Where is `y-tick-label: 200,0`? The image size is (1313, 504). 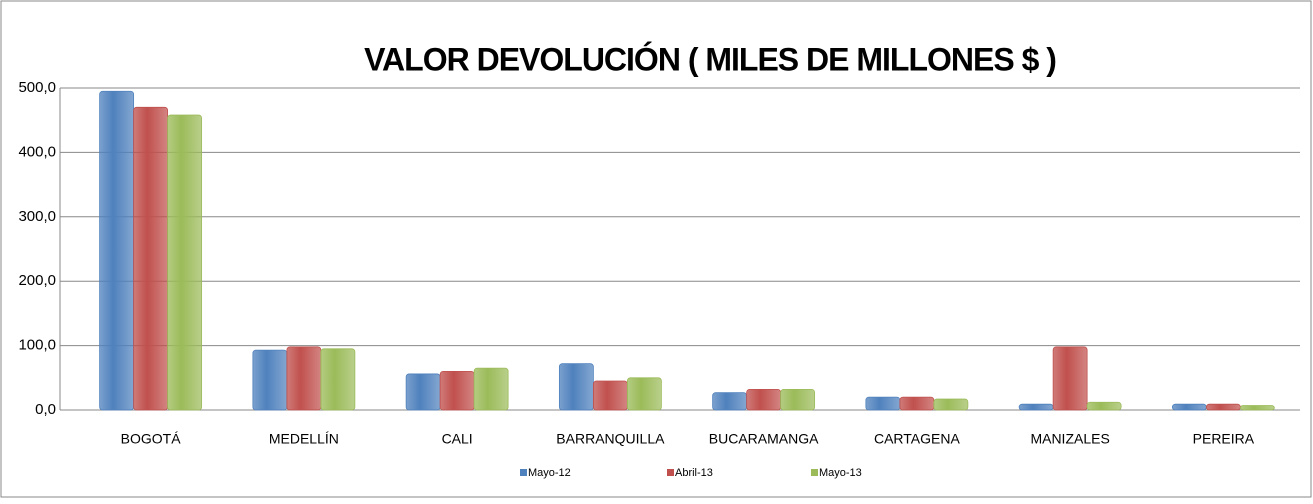
y-tick-label: 200,0 is located at coordinates (37, 280).